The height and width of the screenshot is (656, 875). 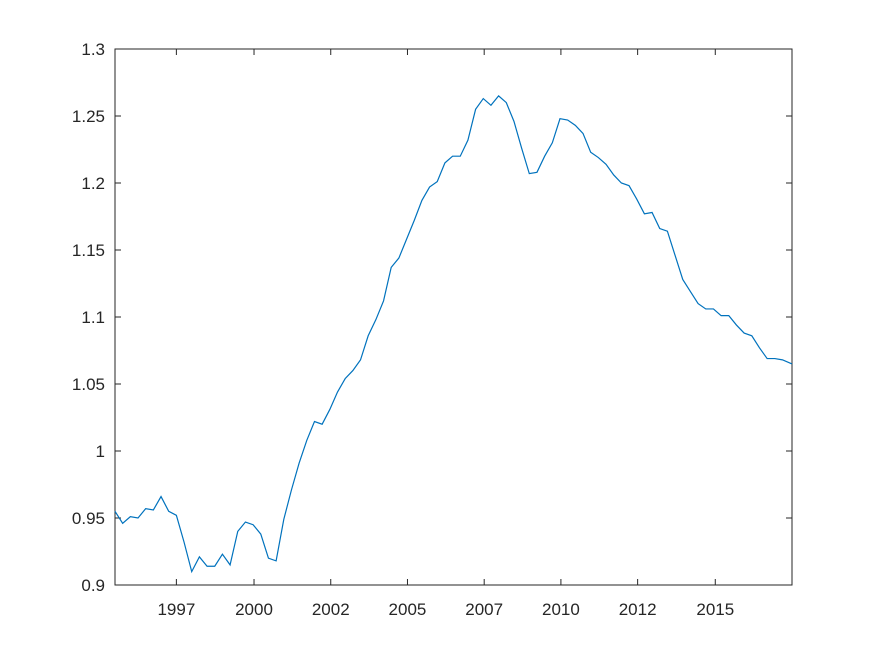 What do you see at coordinates (638, 609) in the screenshot?
I see `x-tick-label: 2012` at bounding box center [638, 609].